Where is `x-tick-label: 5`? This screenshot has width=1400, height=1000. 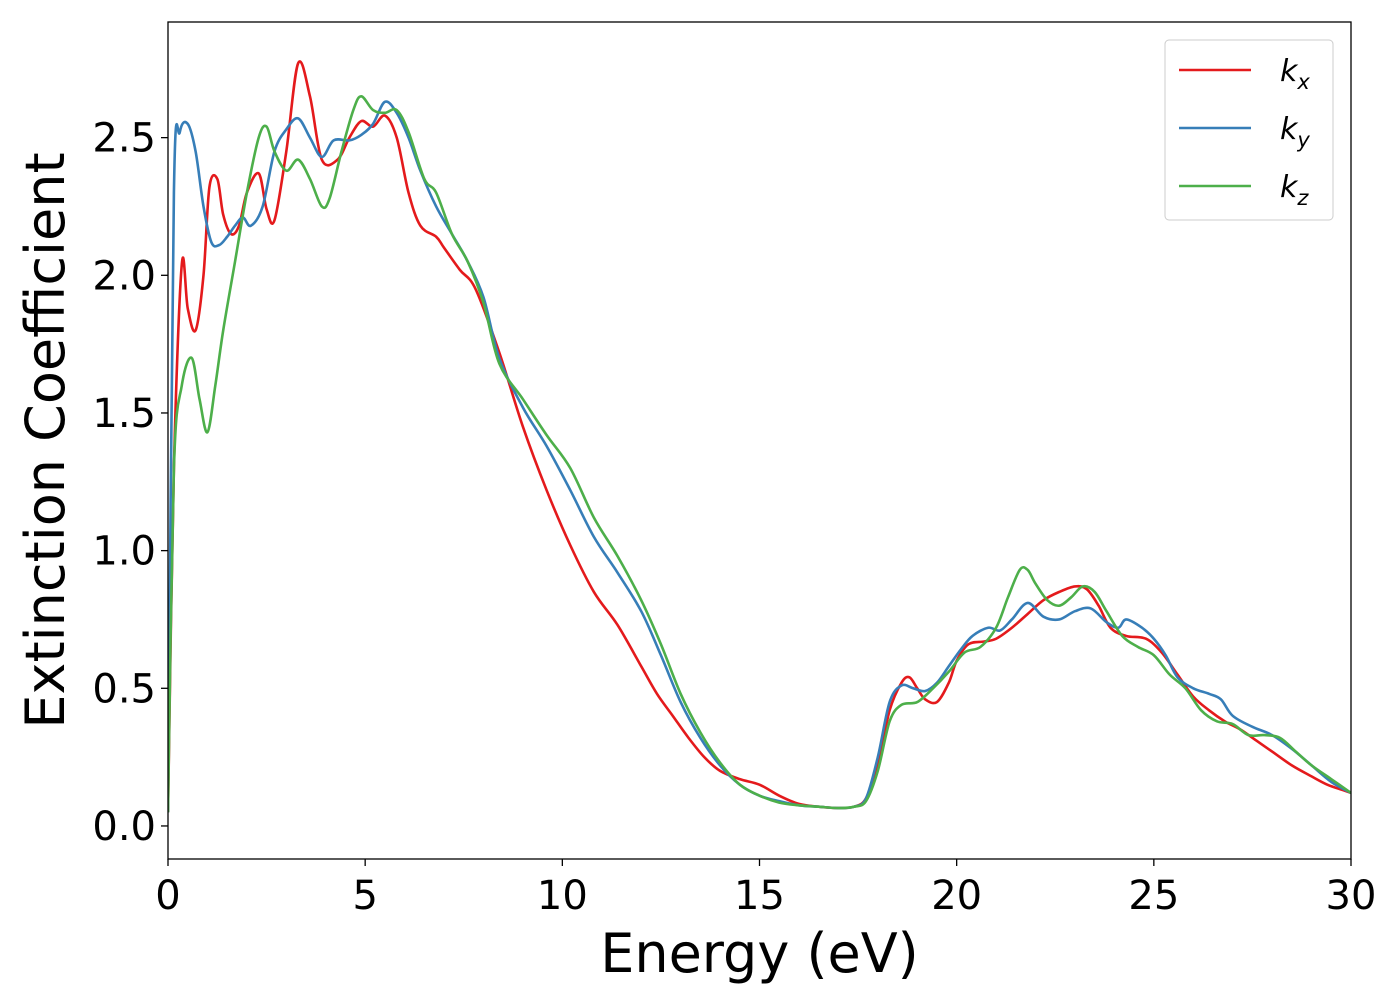
x-tick-label: 5 is located at coordinates (364, 896).